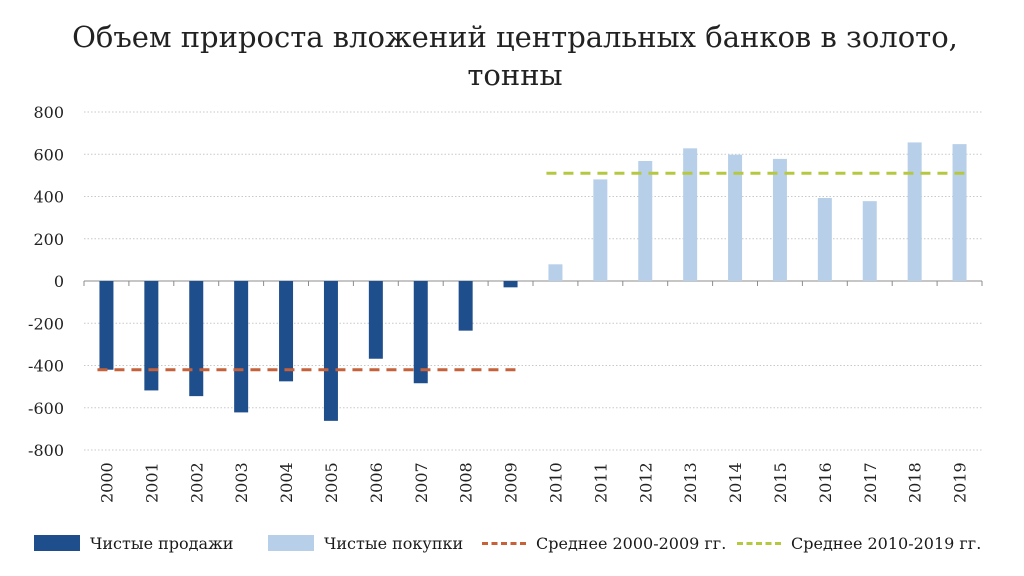 This screenshot has height=576, width=1024. I want to click on x-tick-label: 2018, so click(915, 482).